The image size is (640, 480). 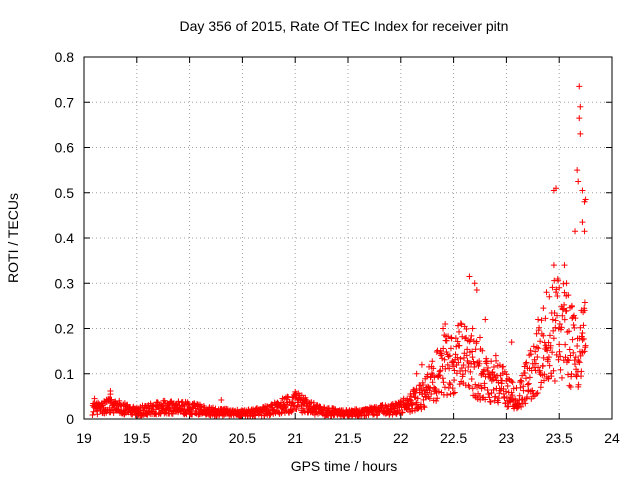 I want to click on y-tick-label: 0.5, so click(x=65, y=193).